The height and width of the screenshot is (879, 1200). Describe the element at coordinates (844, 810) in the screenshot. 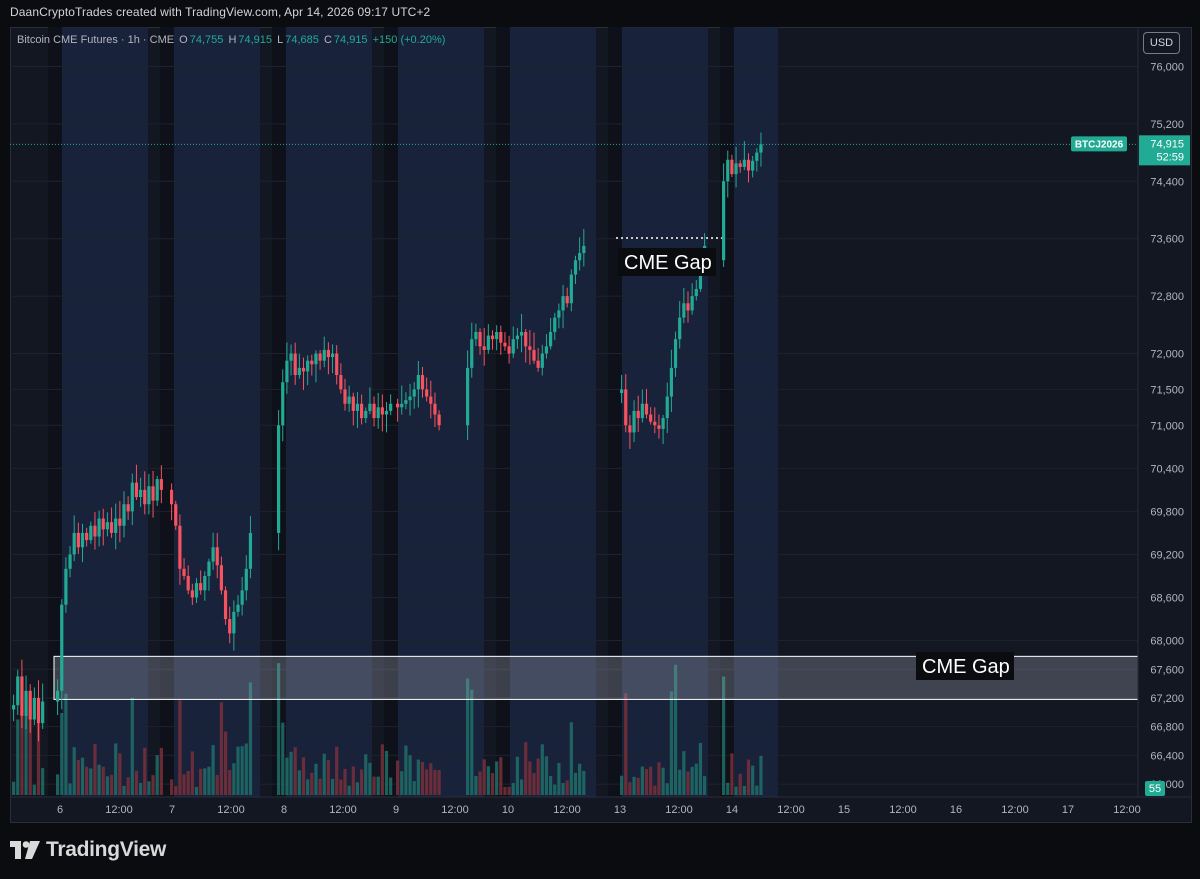

I see `time-tick-label: 15` at that location.